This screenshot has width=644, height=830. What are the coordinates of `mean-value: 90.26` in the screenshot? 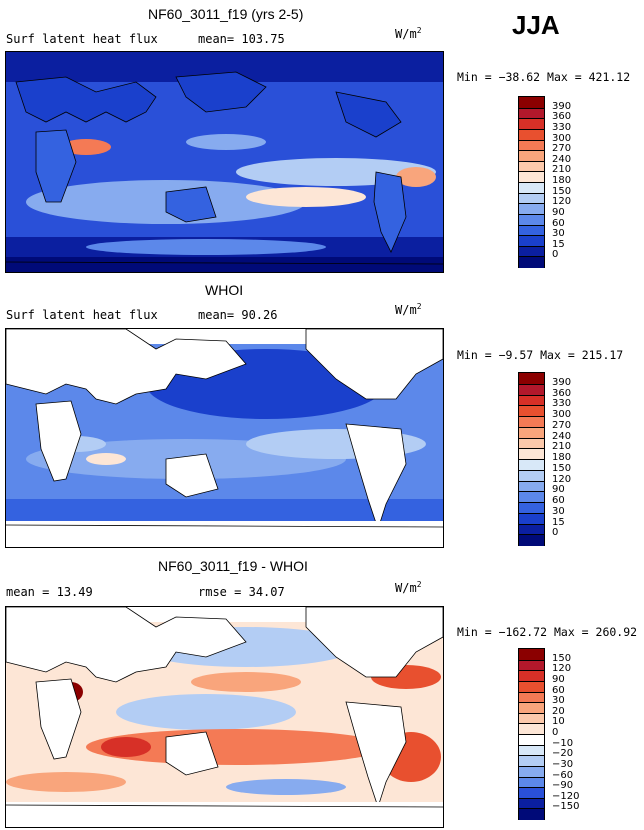 It's located at (259, 315).